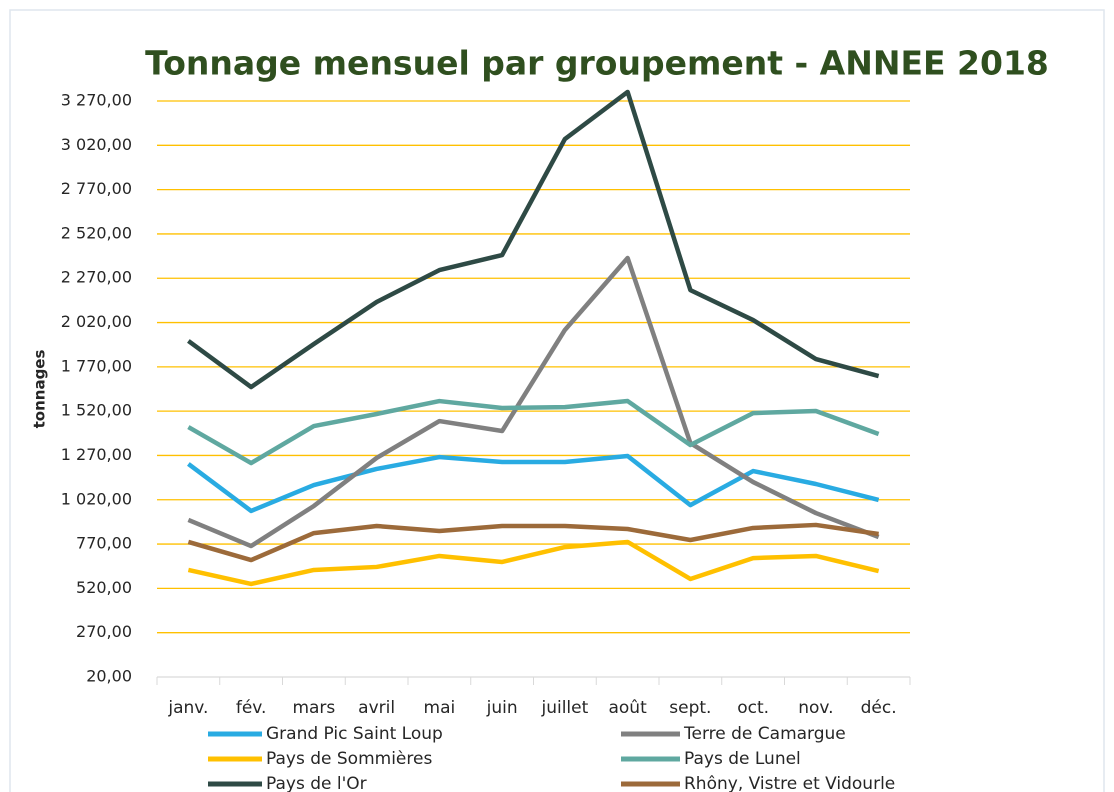 This screenshot has height=792, width=1114. What do you see at coordinates (96, 144) in the screenshot?
I see `y-tick-label: 3 020,00` at bounding box center [96, 144].